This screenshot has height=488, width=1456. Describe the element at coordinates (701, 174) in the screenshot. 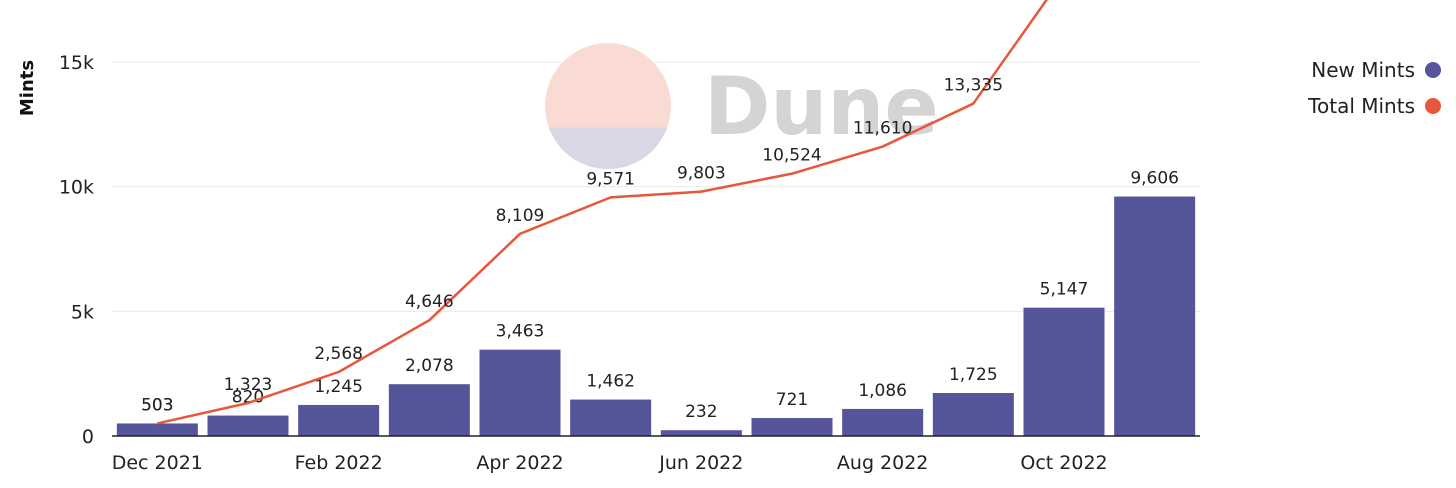

I see `line-label: 9,803` at that location.